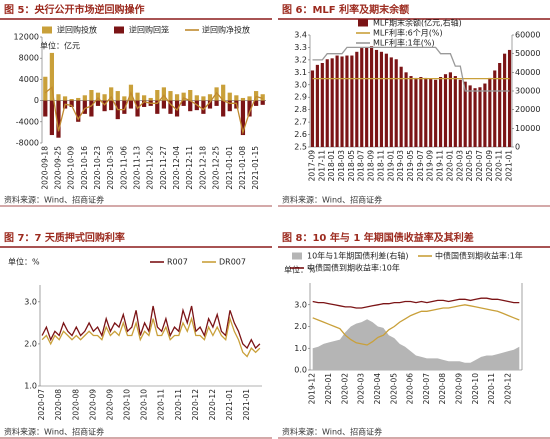 The height and width of the screenshot is (439, 550). What do you see at coordinates (97, 168) in the screenshot?
I see `x-tick-label: 2020-10-23` at bounding box center [97, 168].